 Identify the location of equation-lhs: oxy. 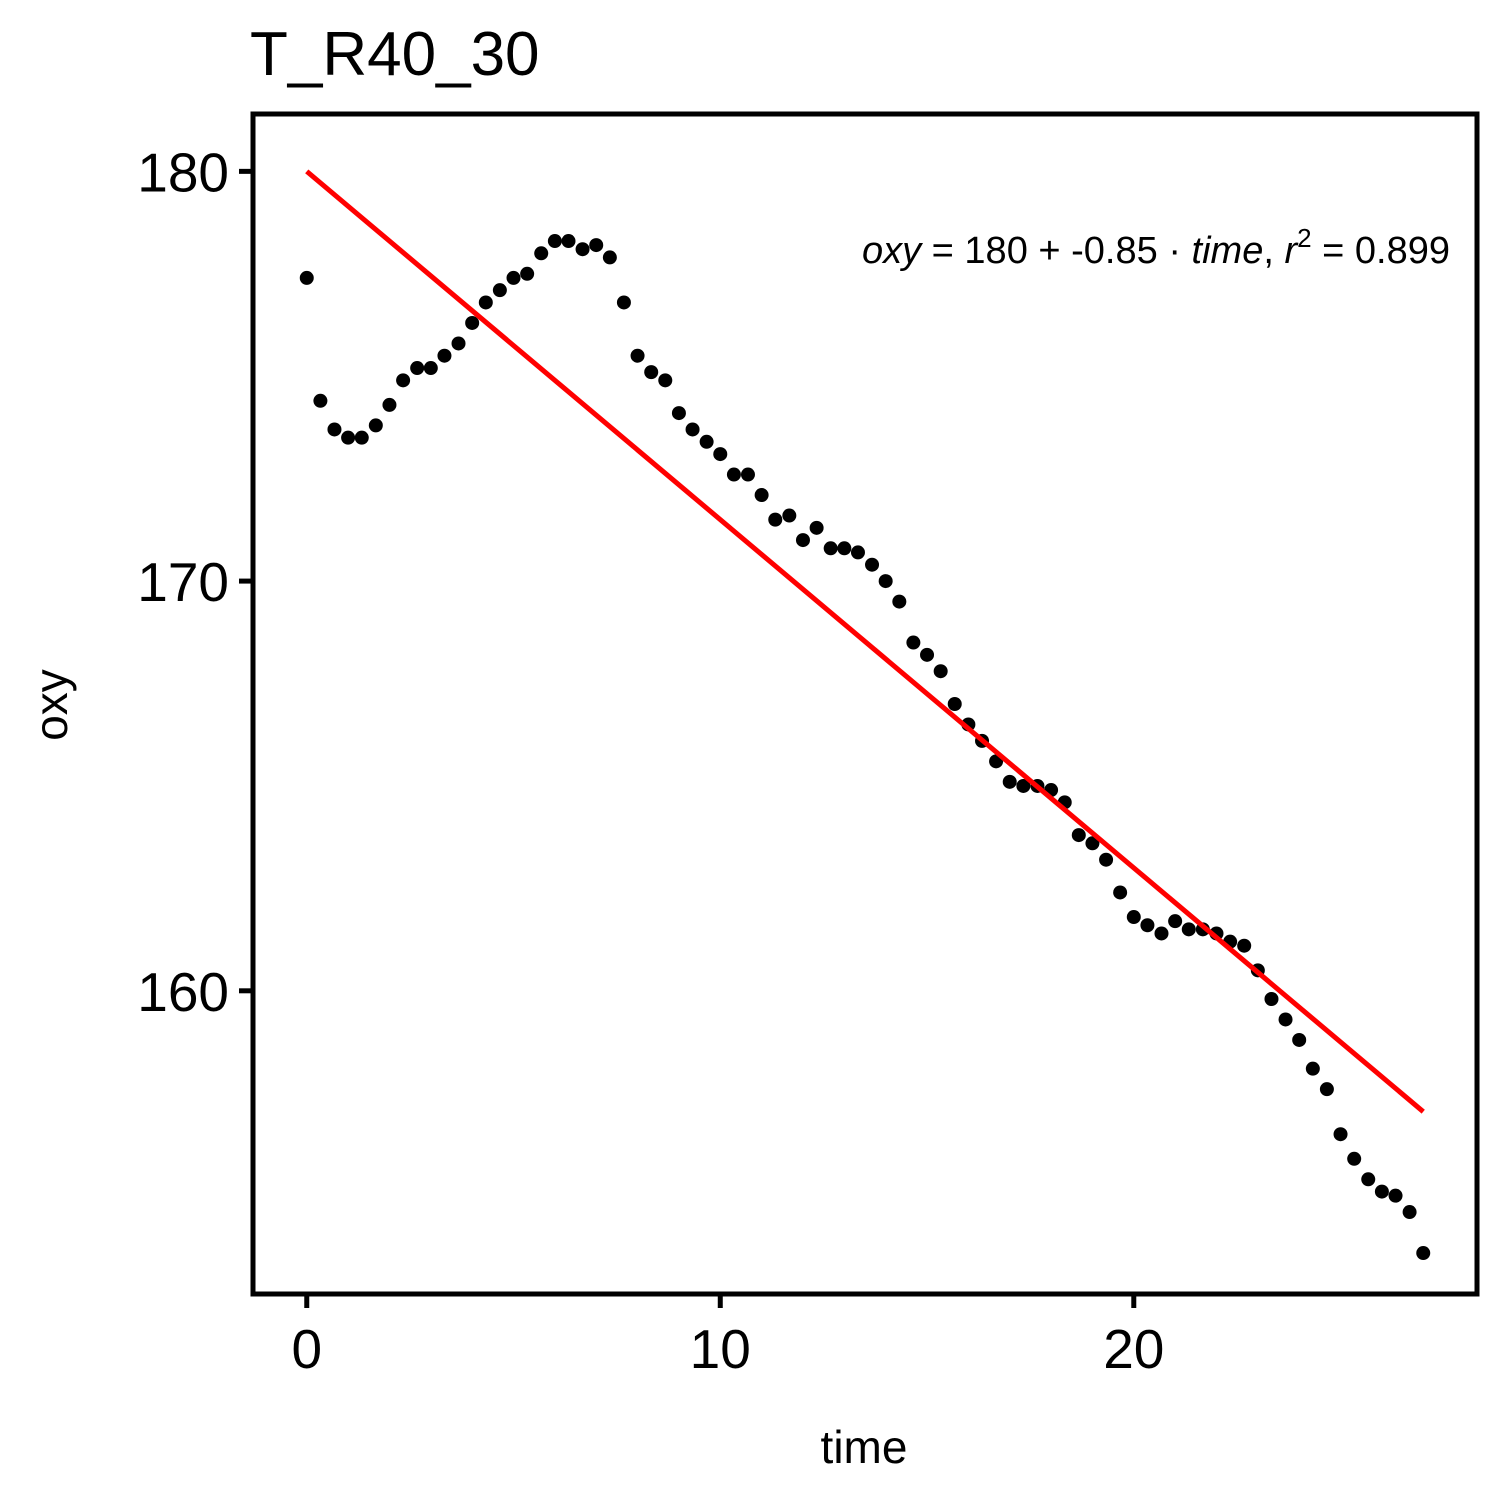
(892, 251).